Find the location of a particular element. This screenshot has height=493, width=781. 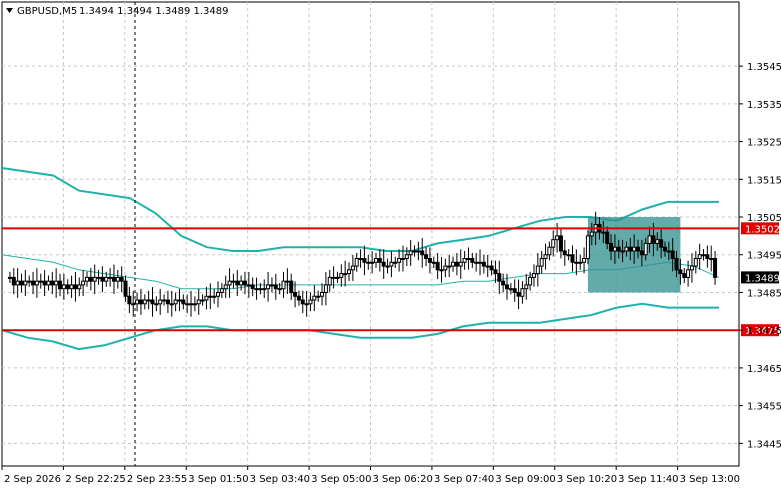

level-label-box is located at coordinates (760, 228).